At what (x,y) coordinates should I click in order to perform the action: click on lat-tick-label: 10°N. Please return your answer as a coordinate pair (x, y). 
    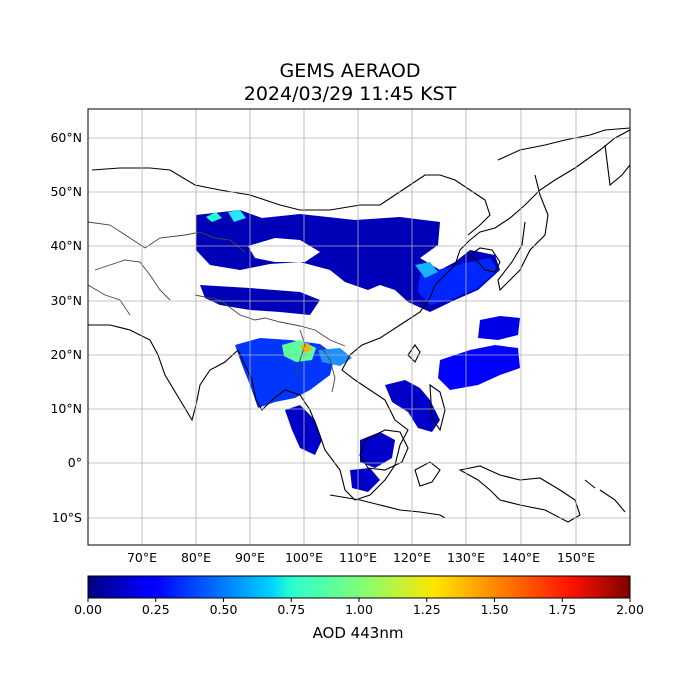
    Looking at the image, I should click on (66, 408).